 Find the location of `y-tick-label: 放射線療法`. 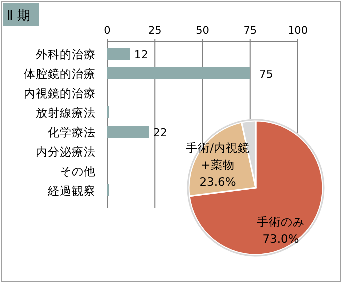

y-tick-label: 放射線療法 is located at coordinates (66, 113).